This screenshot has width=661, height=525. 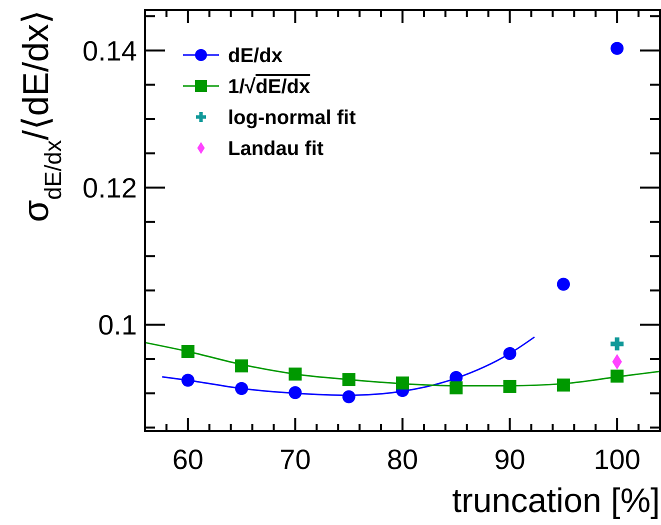 I want to click on y-tick-label: 0.1, so click(x=117, y=325).